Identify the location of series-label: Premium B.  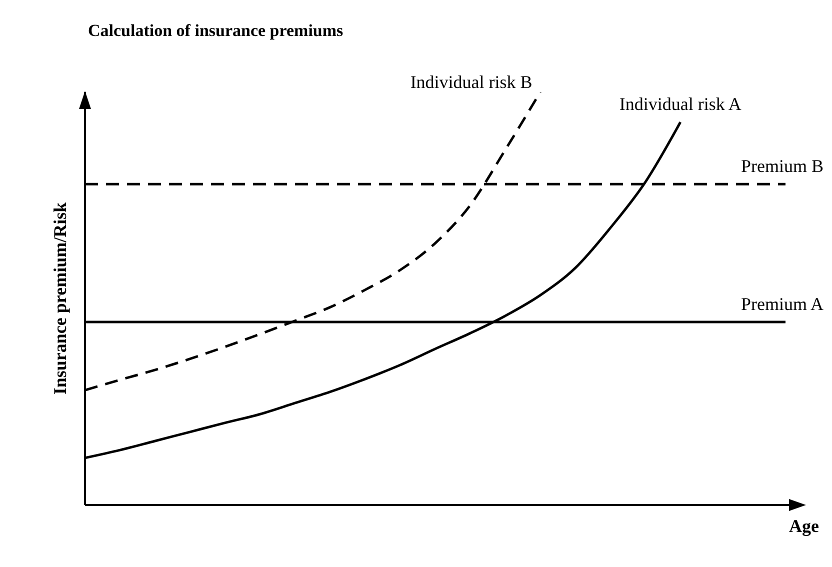
(782, 166).